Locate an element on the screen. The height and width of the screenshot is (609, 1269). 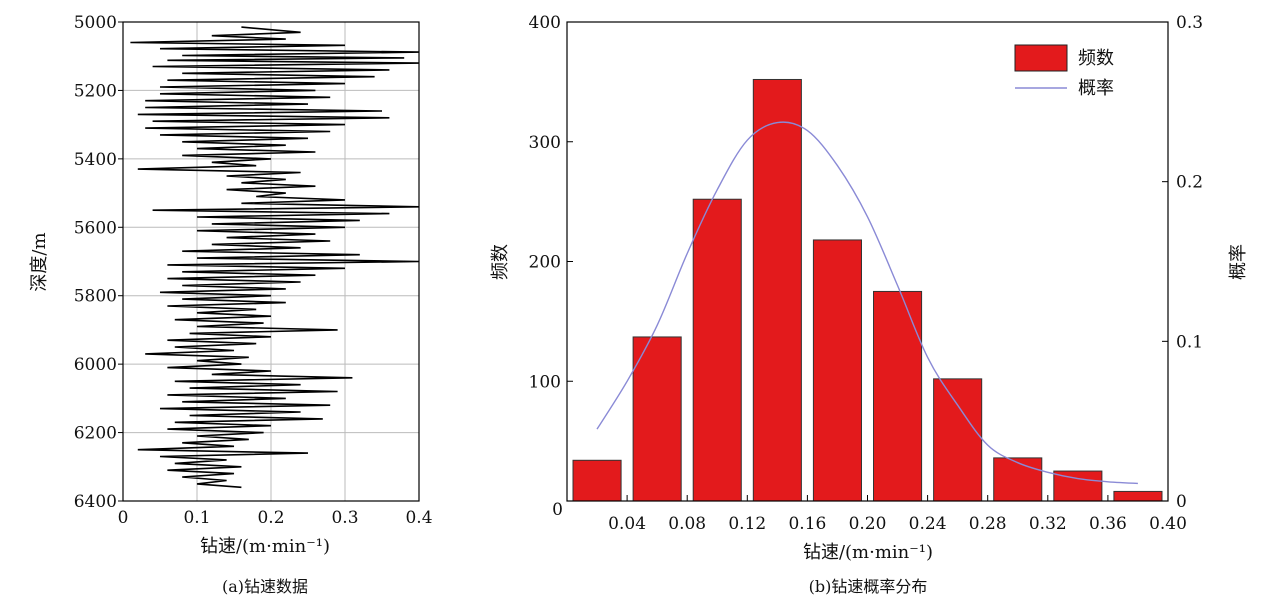
chart-a-y-tick-label: 5400 is located at coordinates (95, 160).